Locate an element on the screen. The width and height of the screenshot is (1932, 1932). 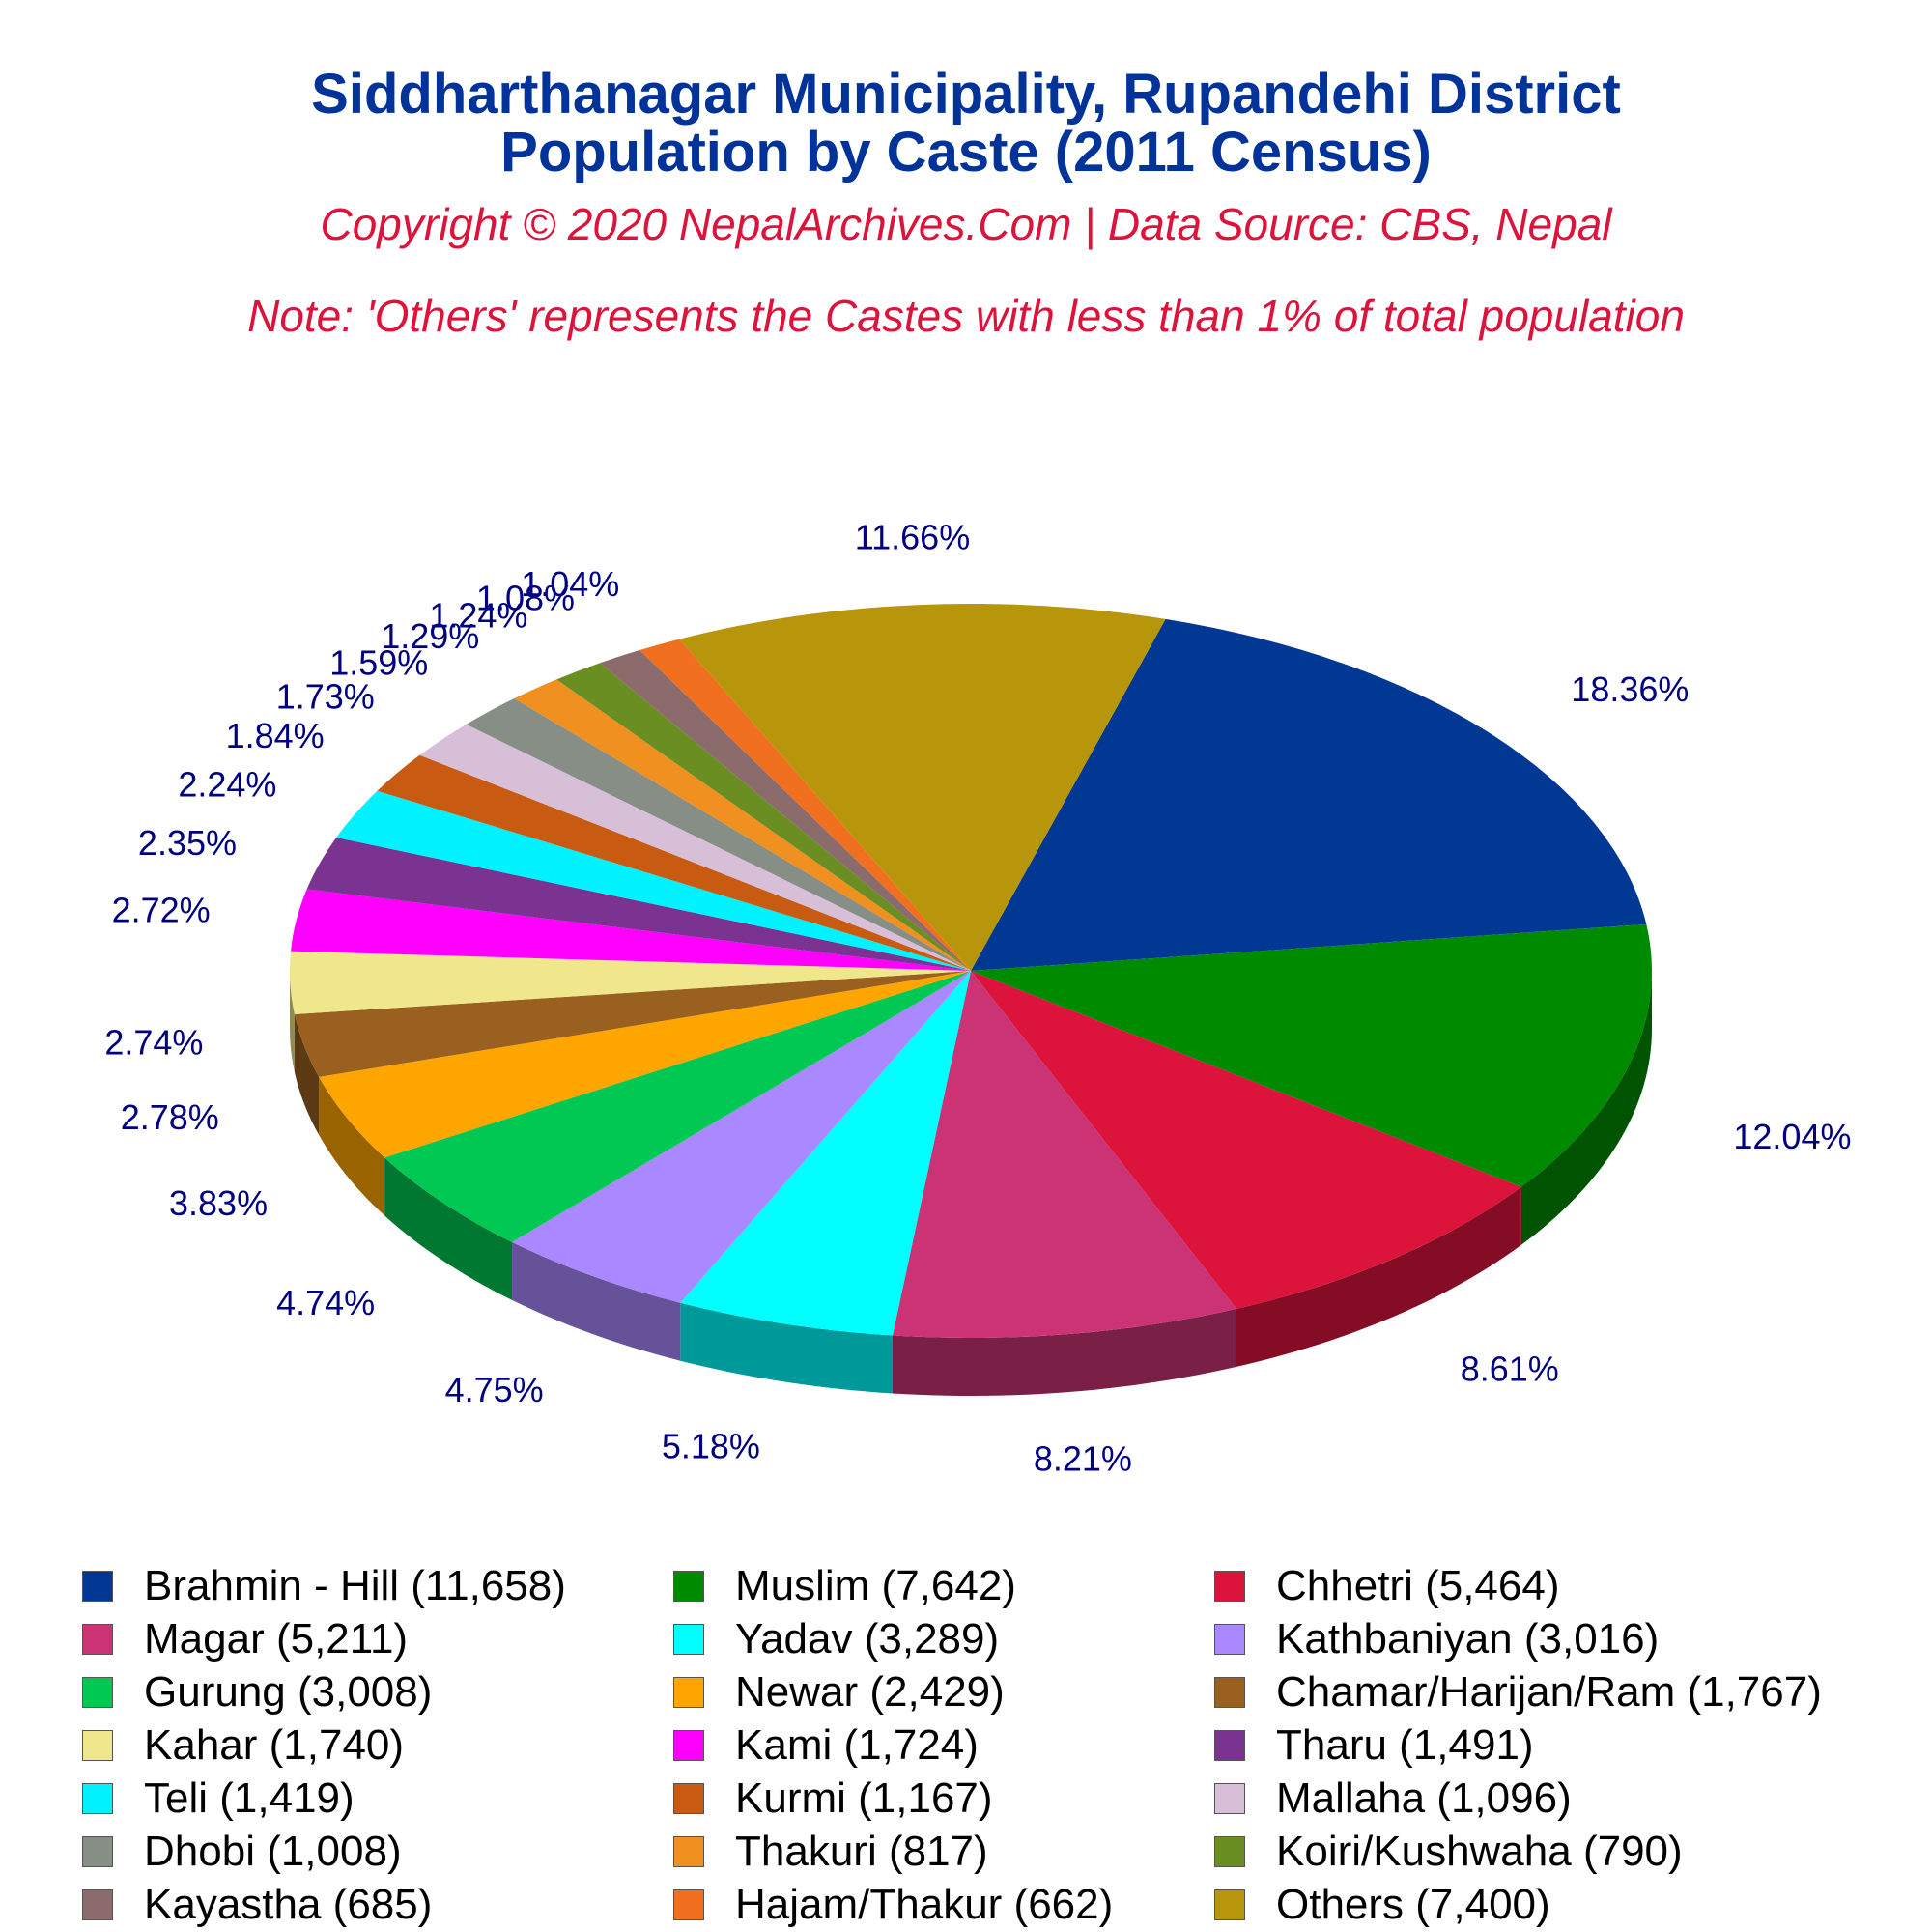
legend-item-tharu: Tharu (1,491) is located at coordinates (1552, 1744).